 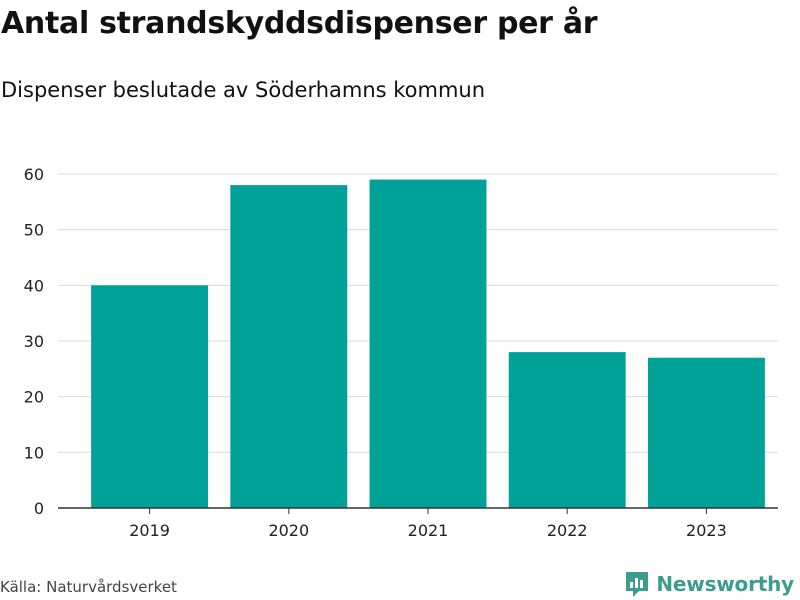 What do you see at coordinates (567, 530) in the screenshot?
I see `x-tick-label: 2022` at bounding box center [567, 530].